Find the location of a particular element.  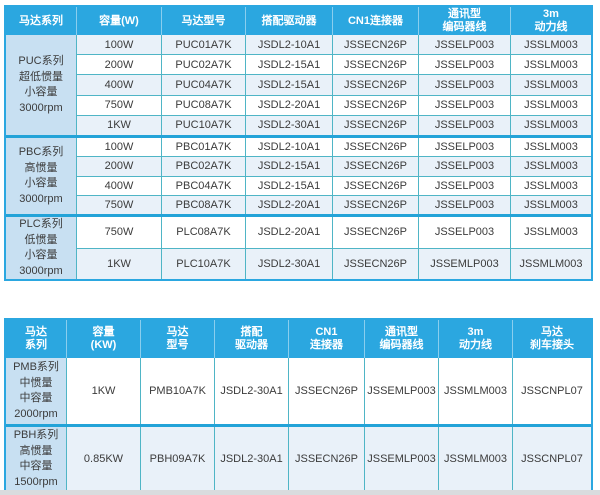

column-header-text: 马达型号 is located at coordinates (203, 20).